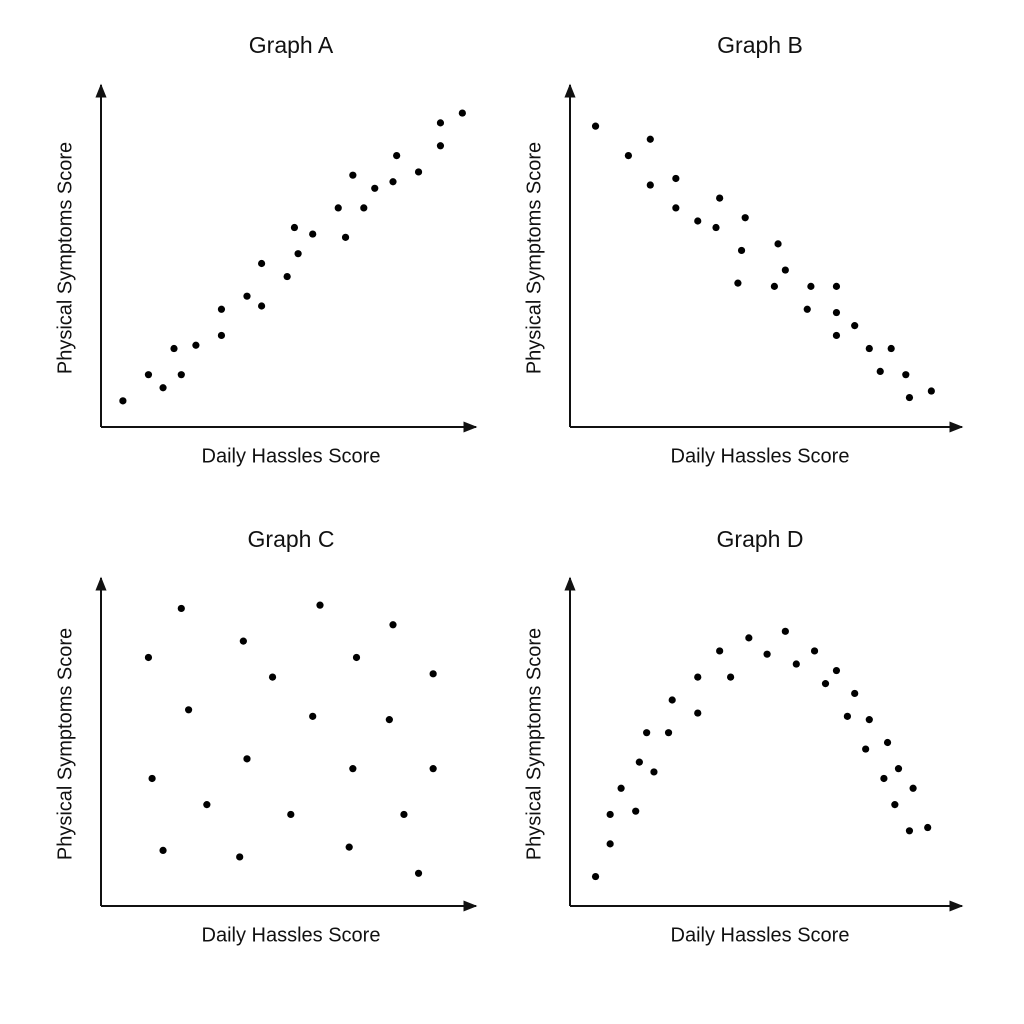 Image resolution: width=1024 pixels, height=1024 pixels. Describe the element at coordinates (760, 539) in the screenshot. I see `panel-title: Graph D` at that location.